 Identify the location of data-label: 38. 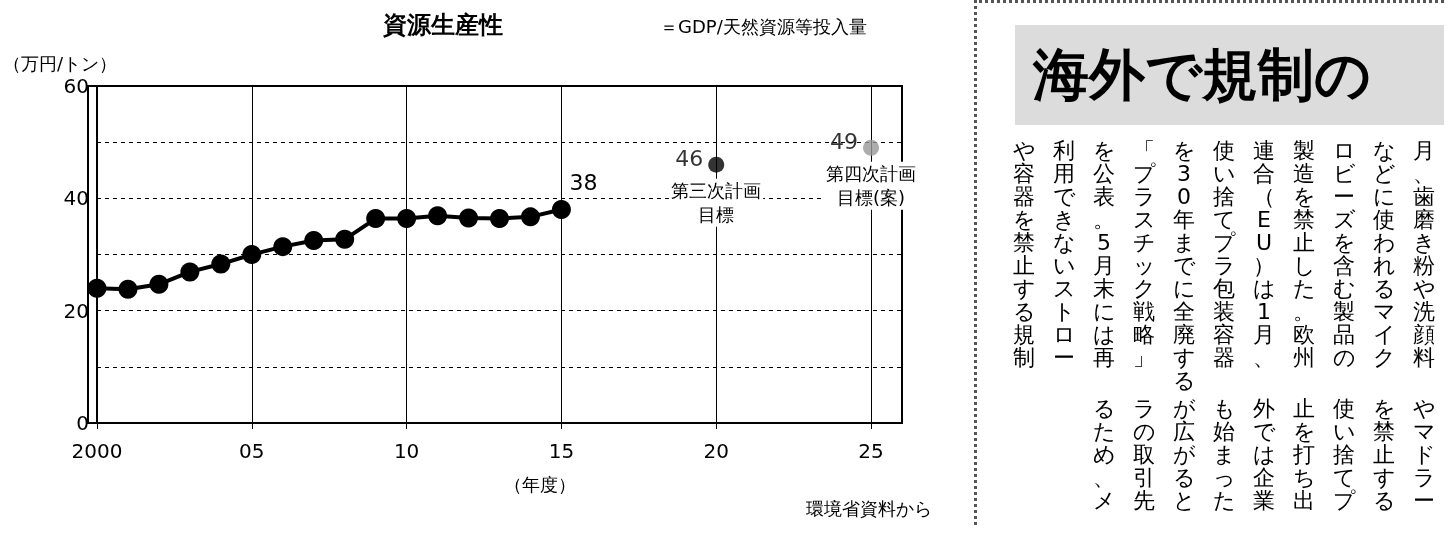
(583, 182).